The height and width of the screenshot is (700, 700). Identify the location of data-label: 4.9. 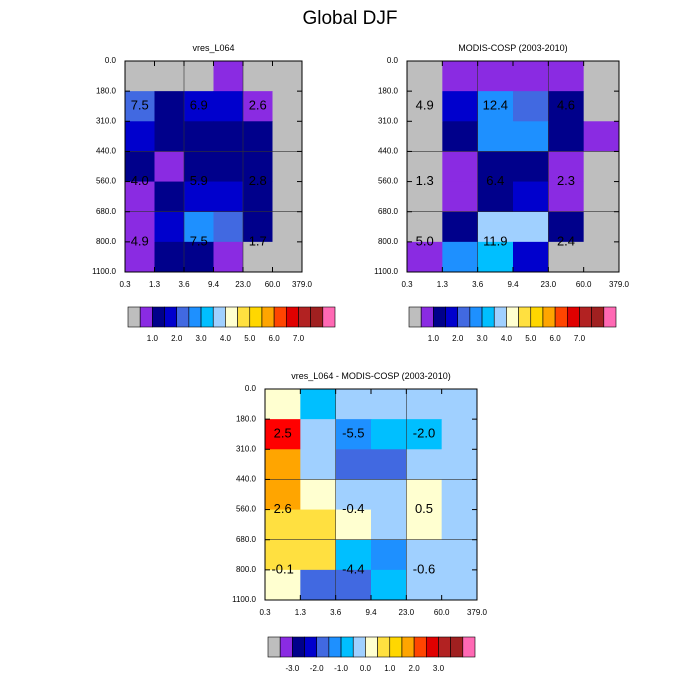
(425, 105).